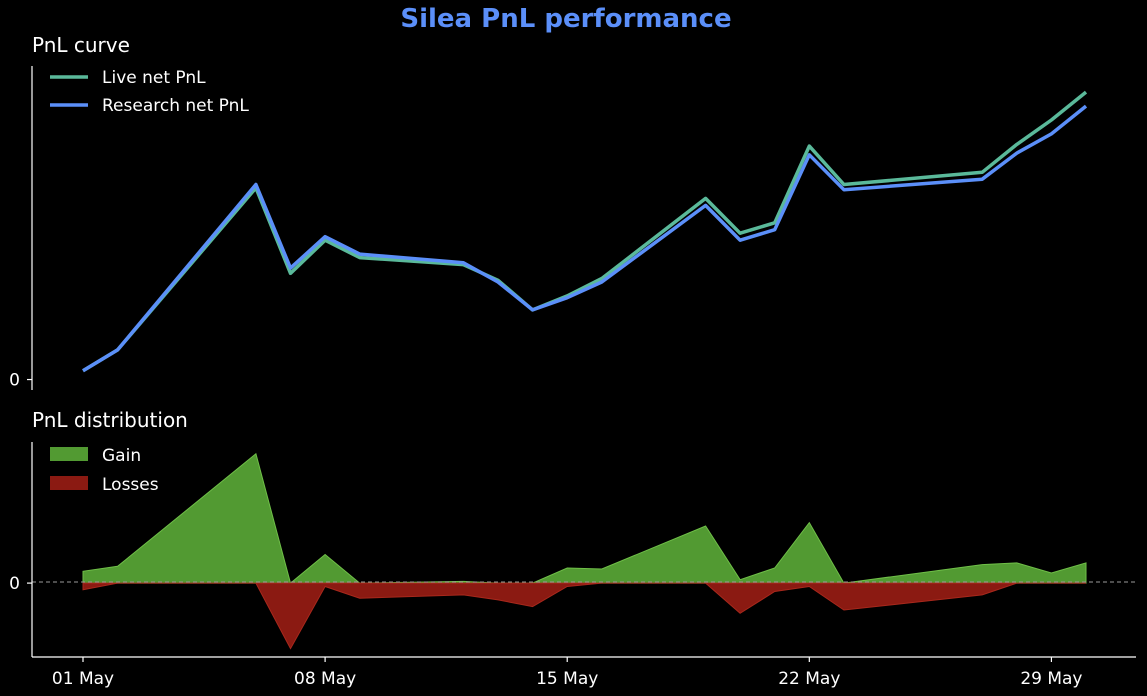  What do you see at coordinates (565, 19) in the screenshot?
I see `figure-title: Silea PnL performance` at bounding box center [565, 19].